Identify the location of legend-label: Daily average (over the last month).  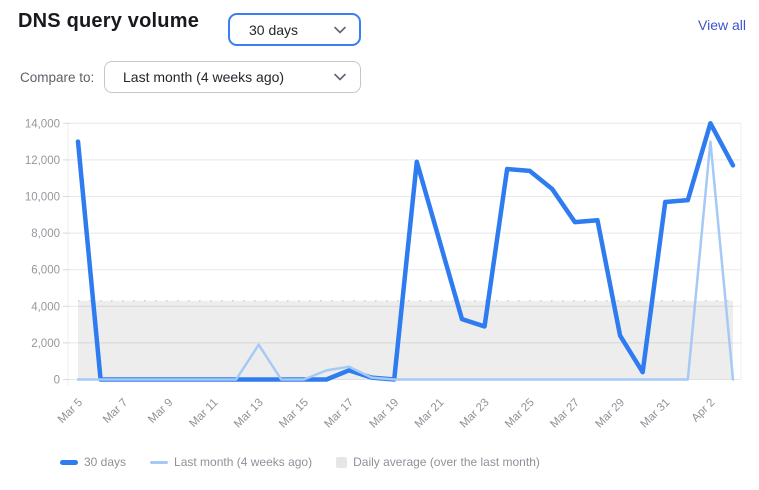
(446, 462).